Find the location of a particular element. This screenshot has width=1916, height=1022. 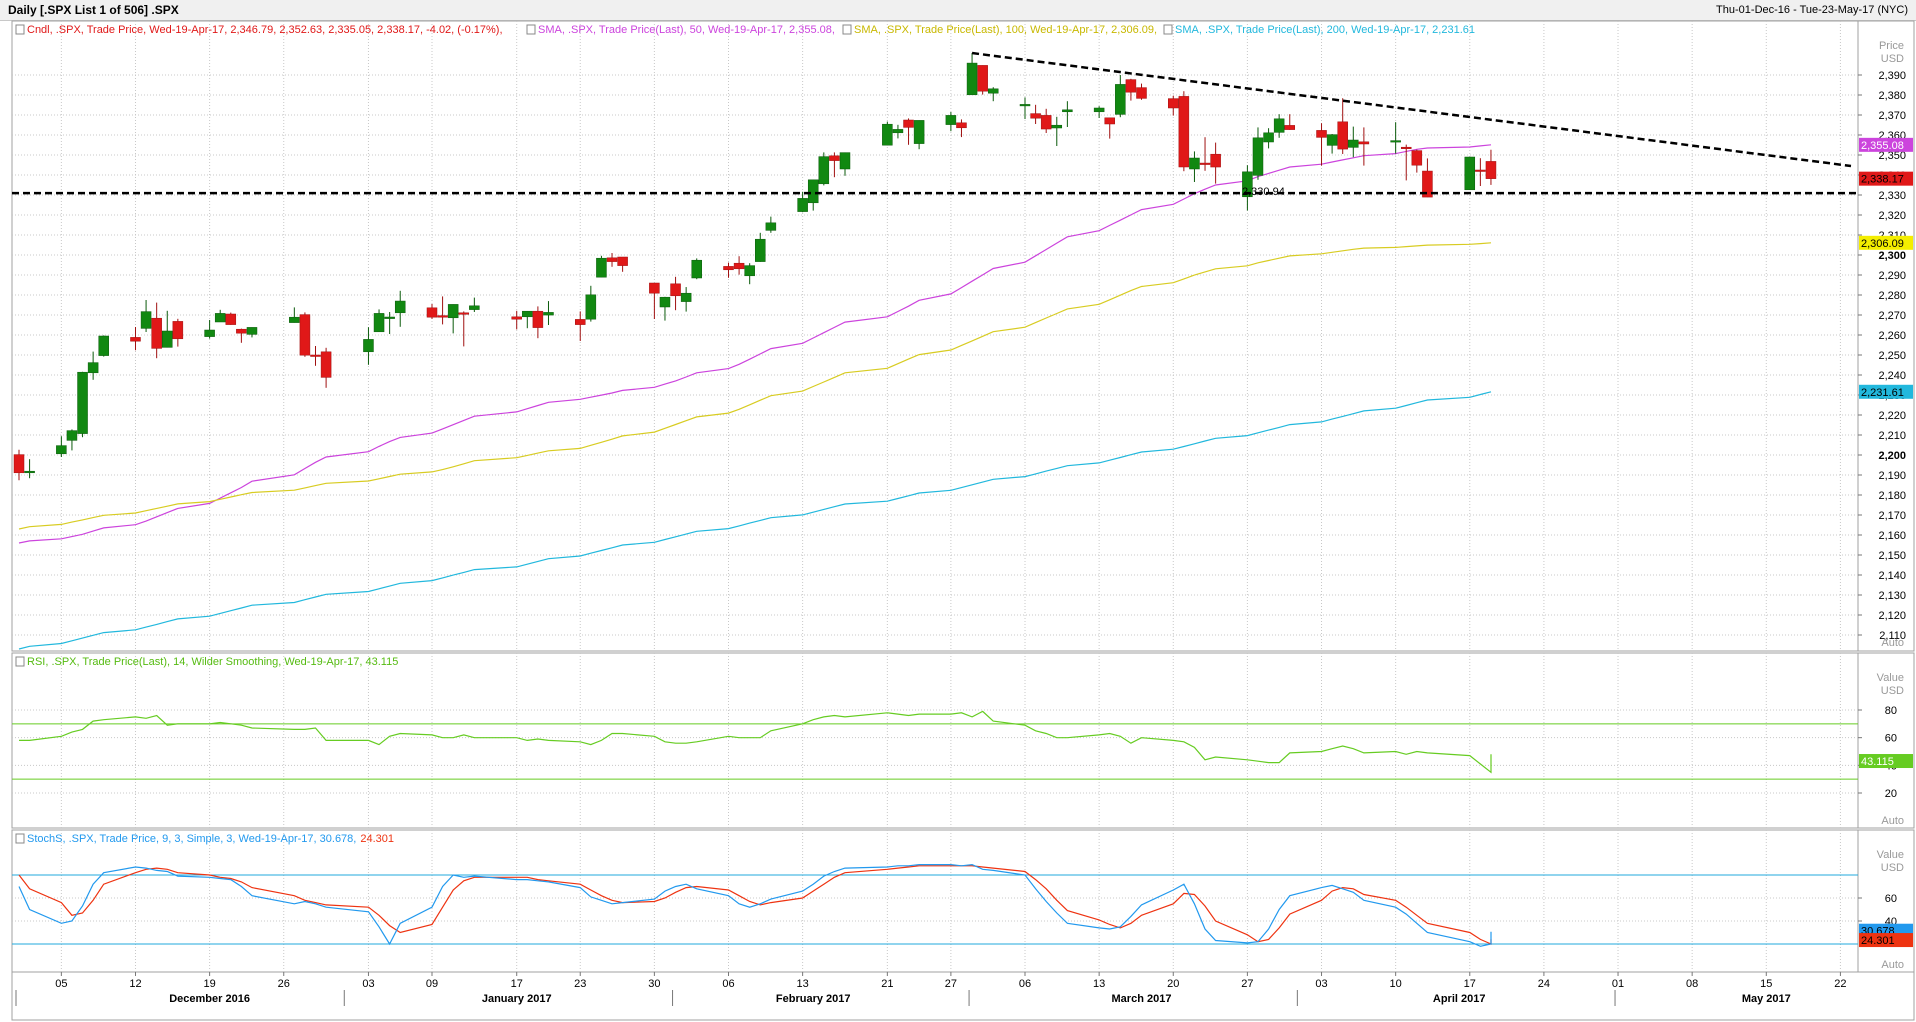

badge-sma200-bg is located at coordinates (1886, 391).